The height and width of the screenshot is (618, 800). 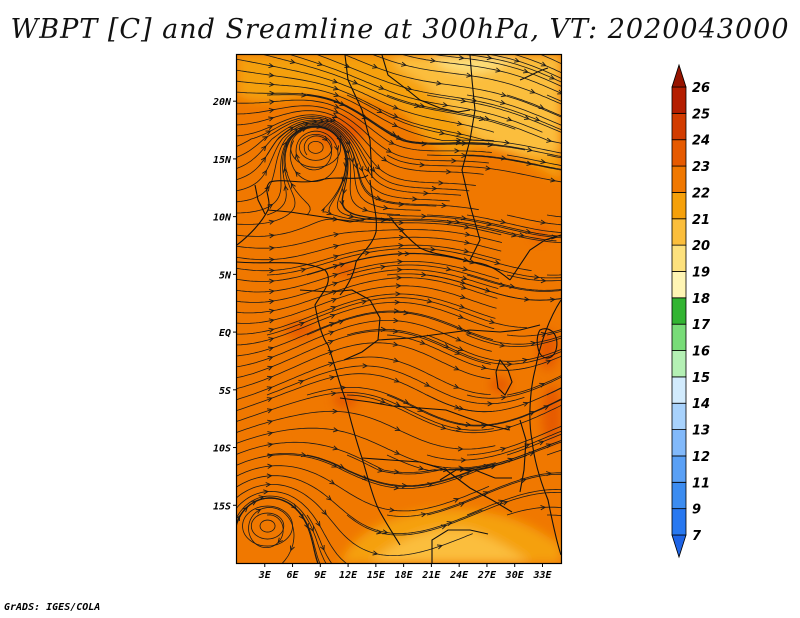 What do you see at coordinates (701, 167) in the screenshot?
I see `colorbar-label: 23` at bounding box center [701, 167].